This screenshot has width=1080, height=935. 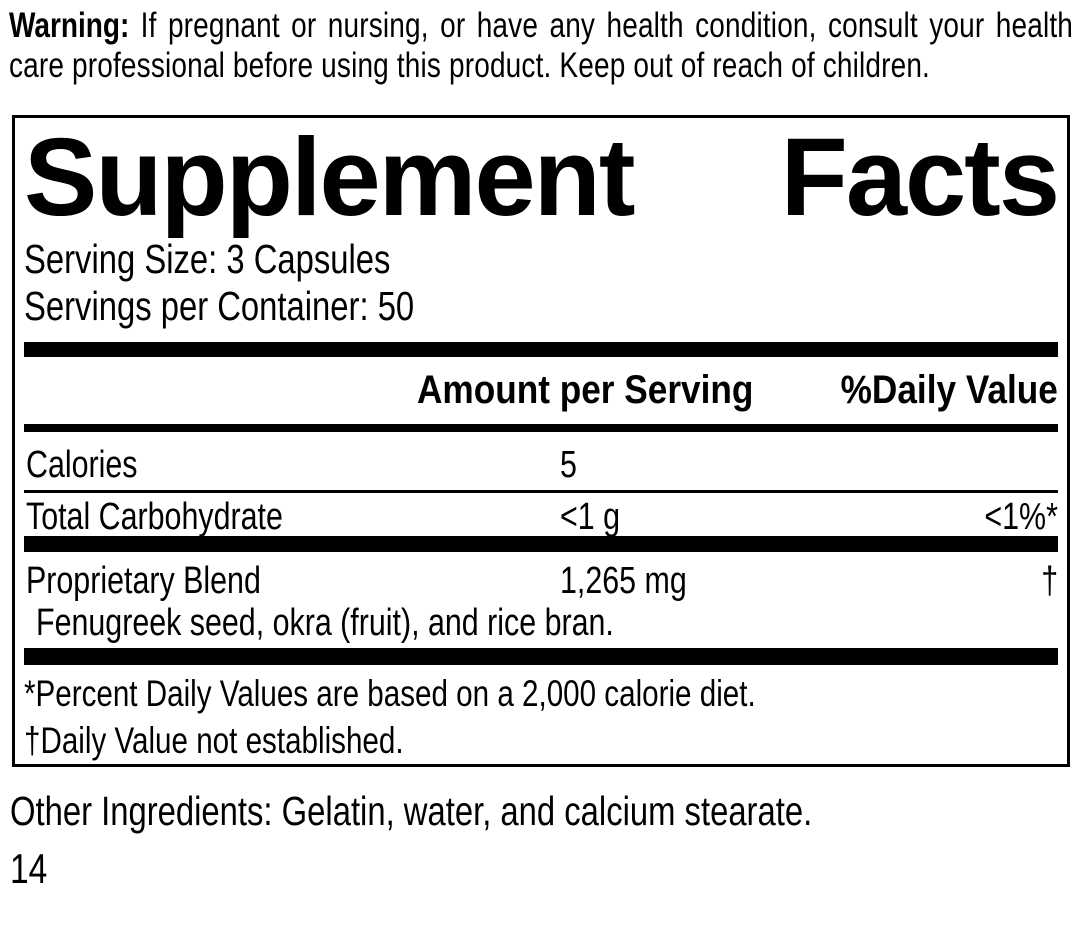 I want to click on panel-title-word-supplement: Supplement, so click(x=329, y=177).